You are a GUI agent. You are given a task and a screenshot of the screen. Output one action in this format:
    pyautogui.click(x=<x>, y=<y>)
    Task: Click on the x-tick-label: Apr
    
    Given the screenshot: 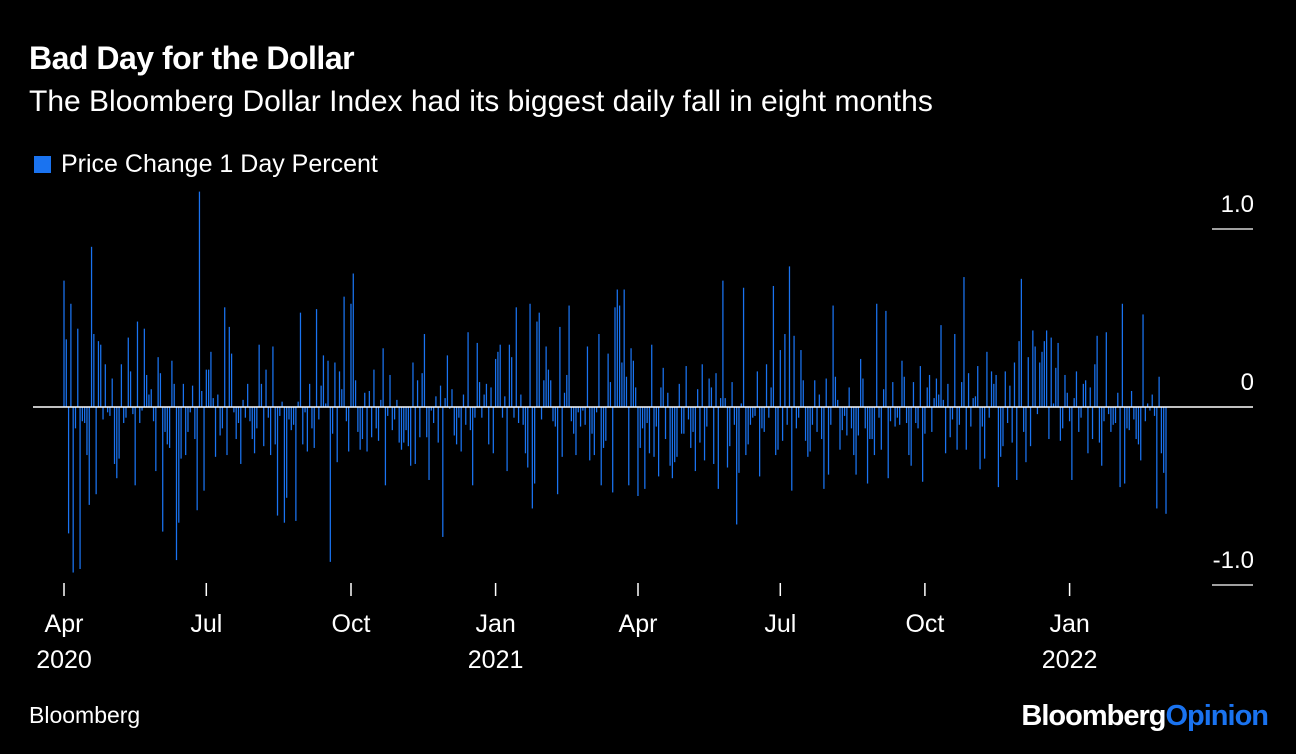 What is the action you would take?
    pyautogui.click(x=638, y=624)
    